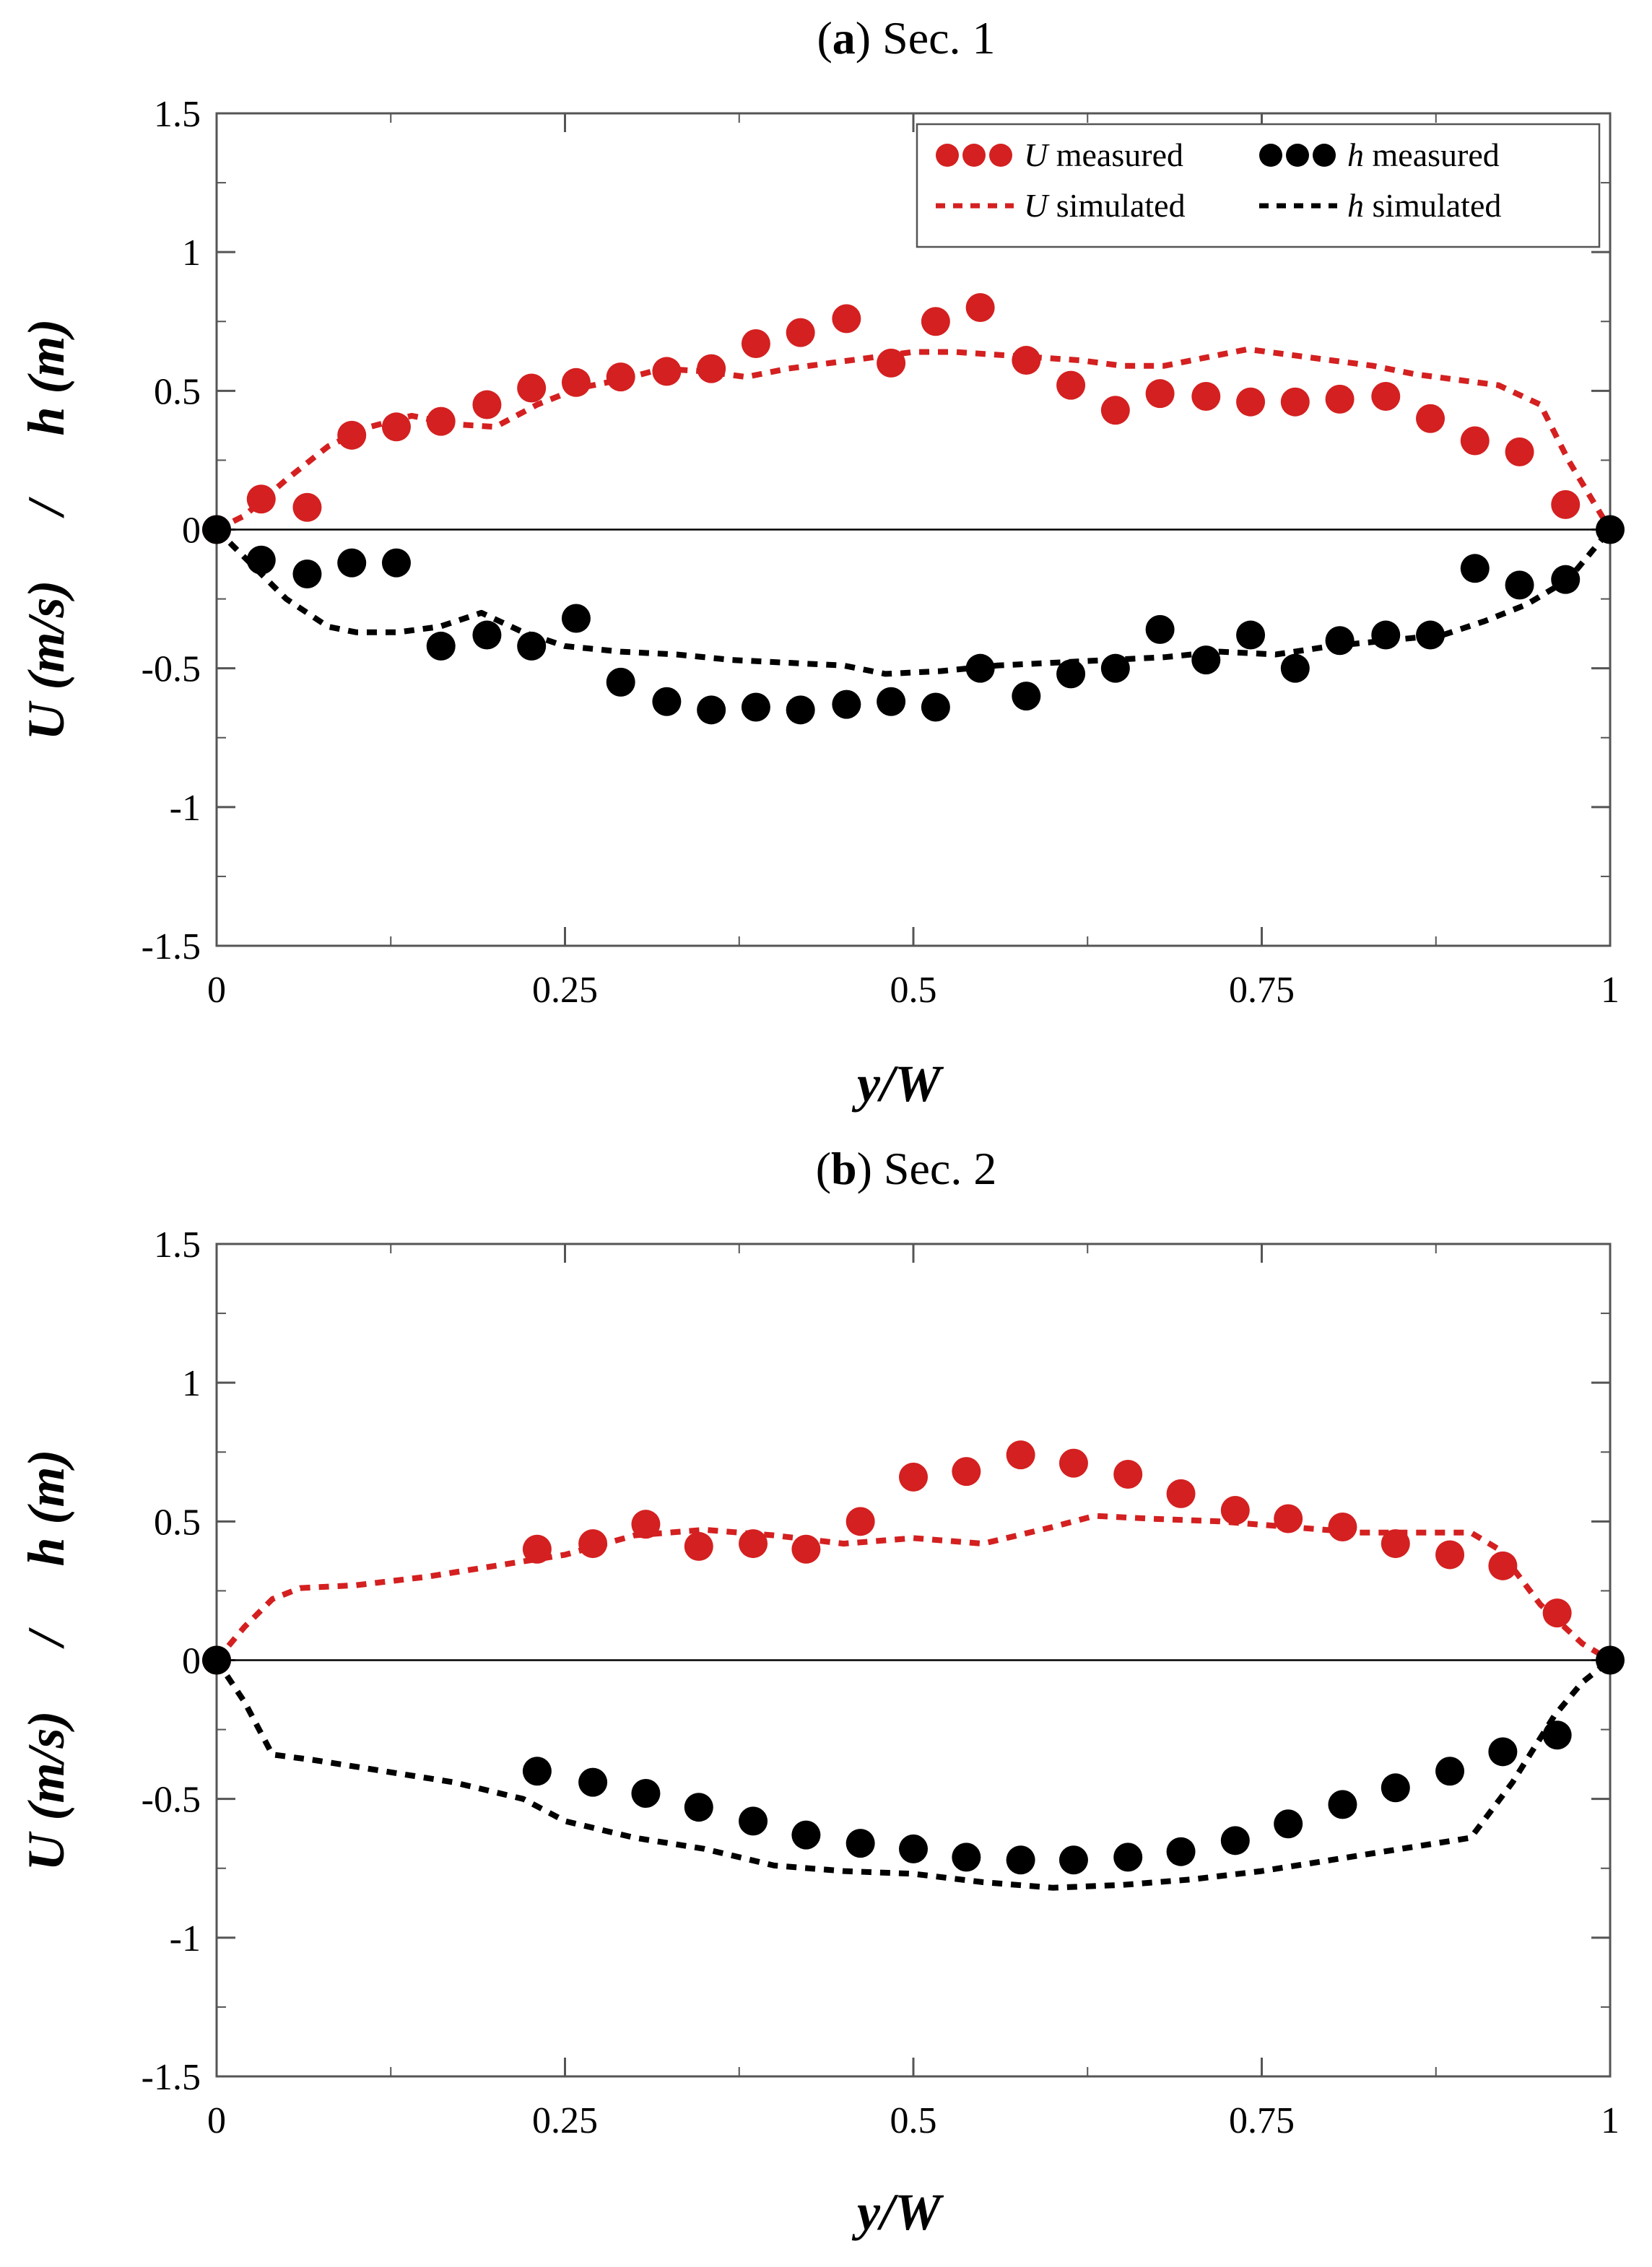 The width and height of the screenshot is (1652, 2267). Describe the element at coordinates (863, 38) in the screenshot. I see `title-paren-close: )` at that location.